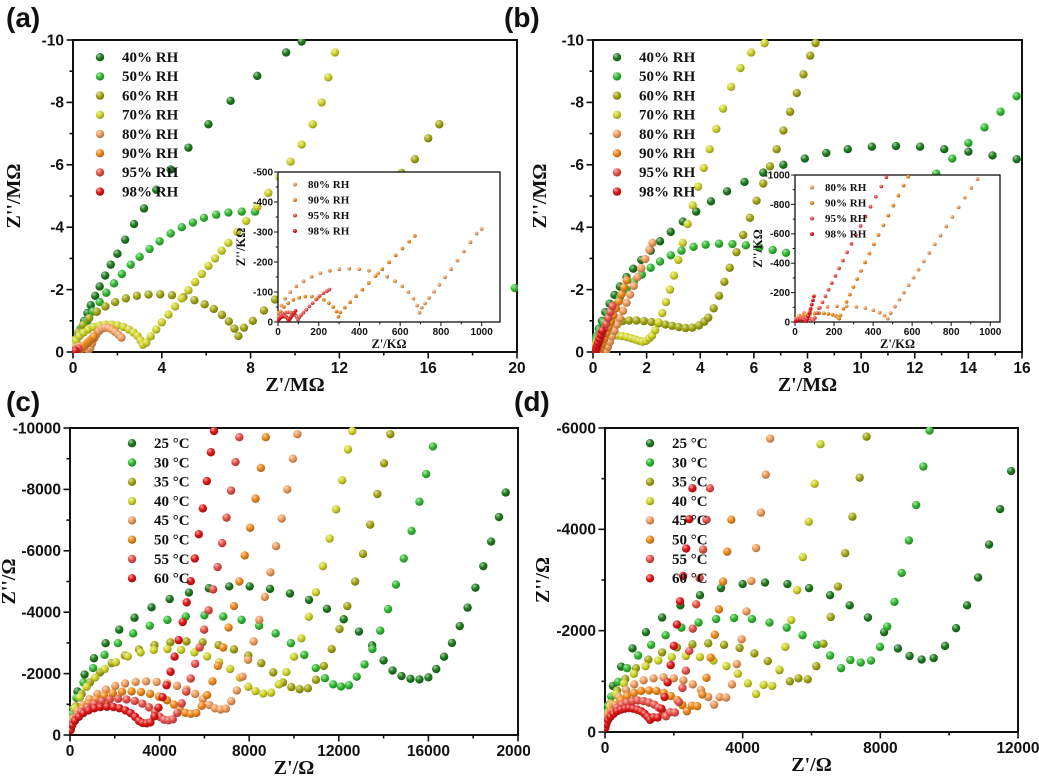 This screenshot has width=1039, height=784. Describe the element at coordinates (576, 631) in the screenshot. I see `y-tick-label: -2000` at that location.